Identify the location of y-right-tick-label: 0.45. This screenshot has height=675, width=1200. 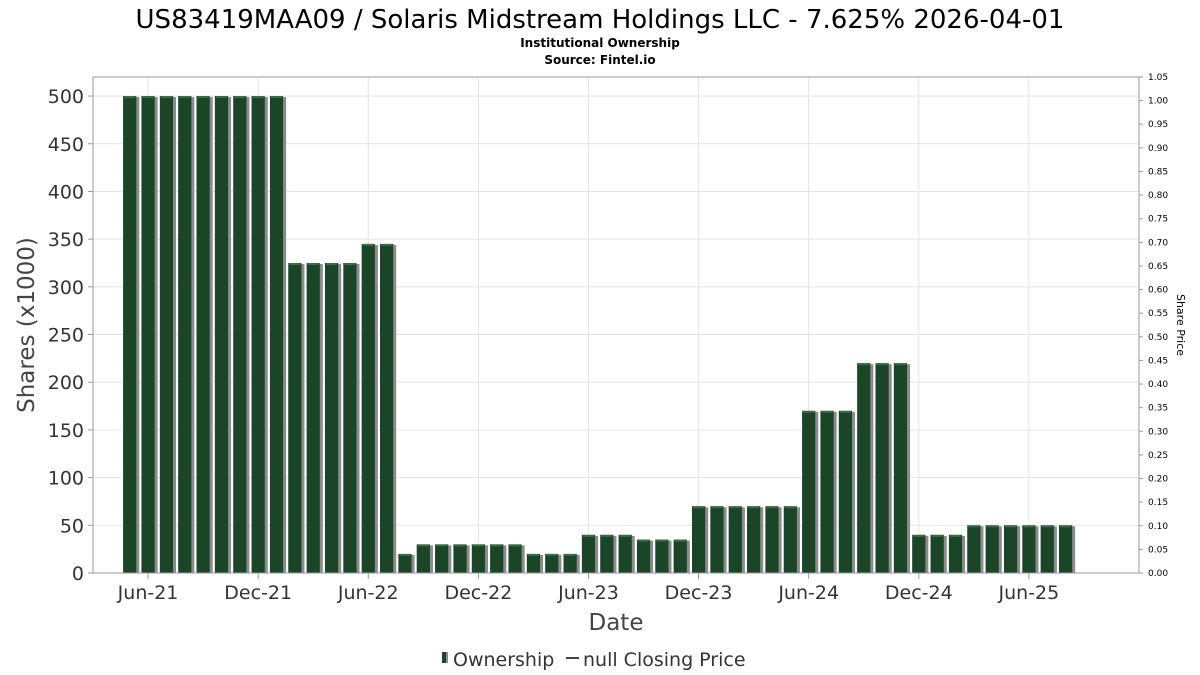
(1158, 361).